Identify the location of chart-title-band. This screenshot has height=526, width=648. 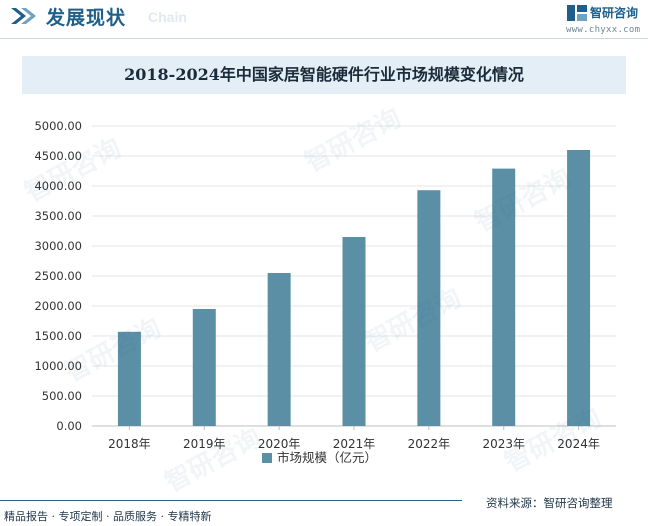
(324, 75).